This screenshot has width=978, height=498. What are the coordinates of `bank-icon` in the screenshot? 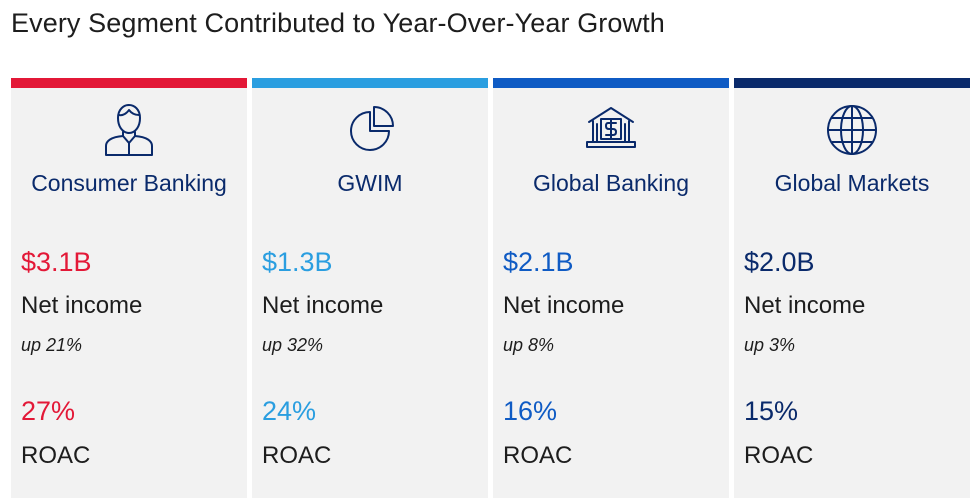 It's located at (611, 130).